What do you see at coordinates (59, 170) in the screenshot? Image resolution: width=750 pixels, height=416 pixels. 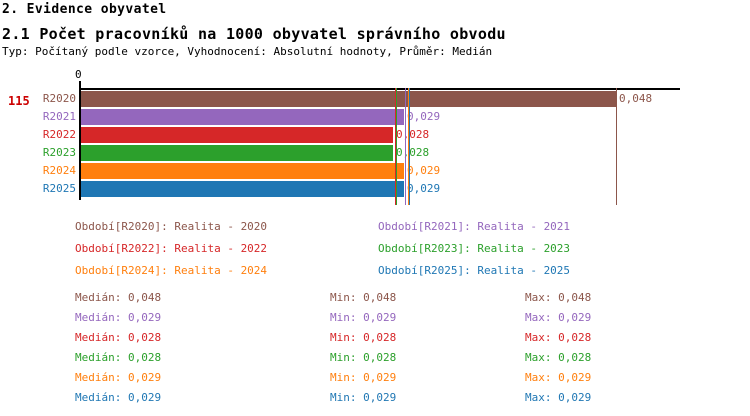 I see `bar-category-label: R2024` at bounding box center [59, 170].